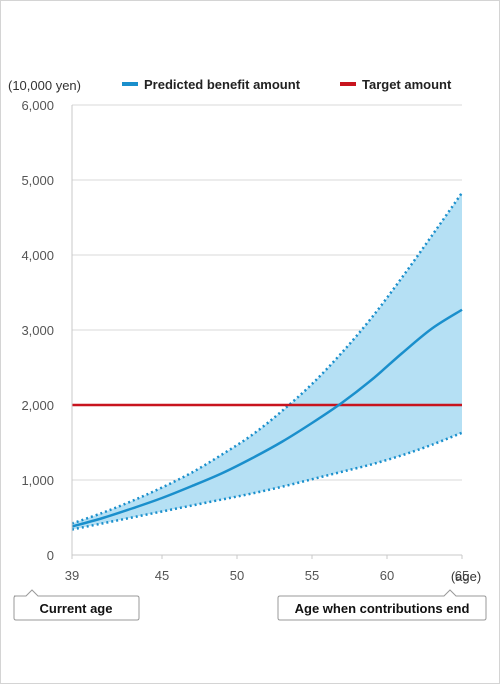 This screenshot has width=500, height=684. I want to click on callout-current-age: Current age, so click(76, 605).